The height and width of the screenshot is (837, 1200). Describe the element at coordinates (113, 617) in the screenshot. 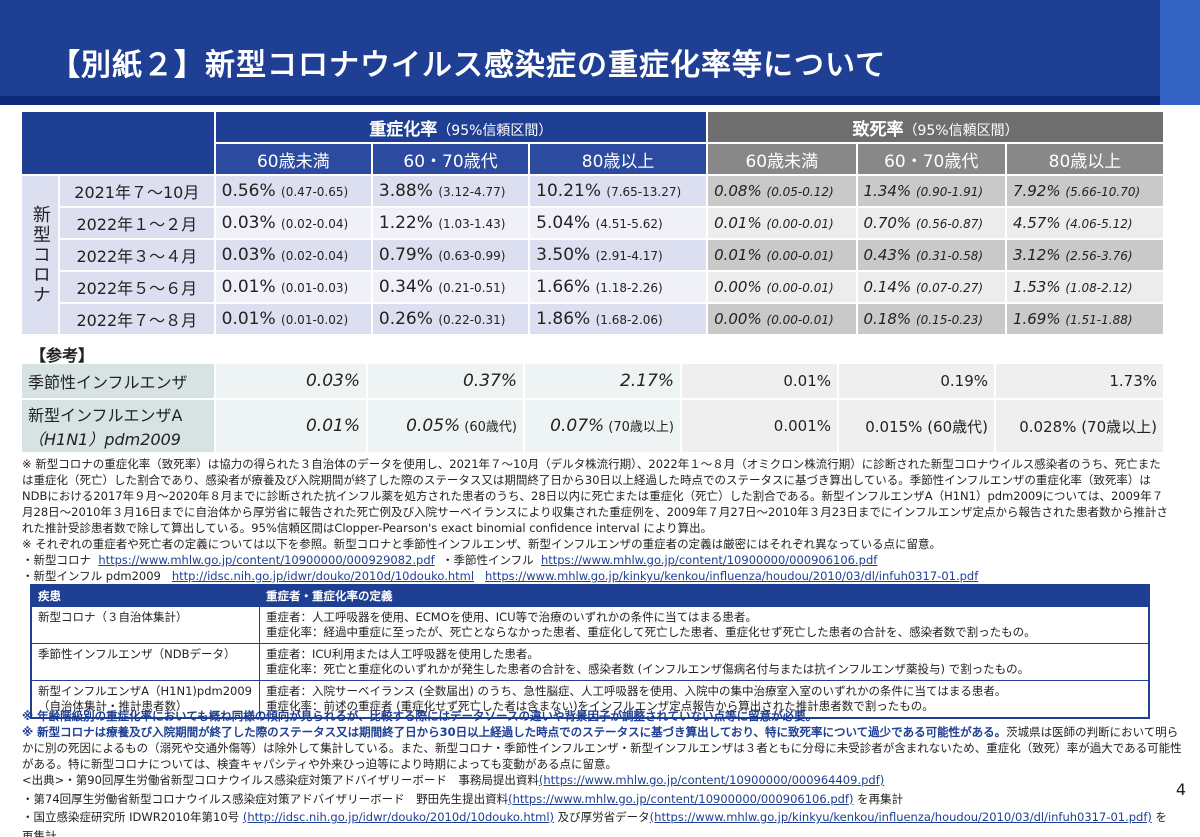

I see `disease-name: 新型コロナ（３自治体集計）` at that location.